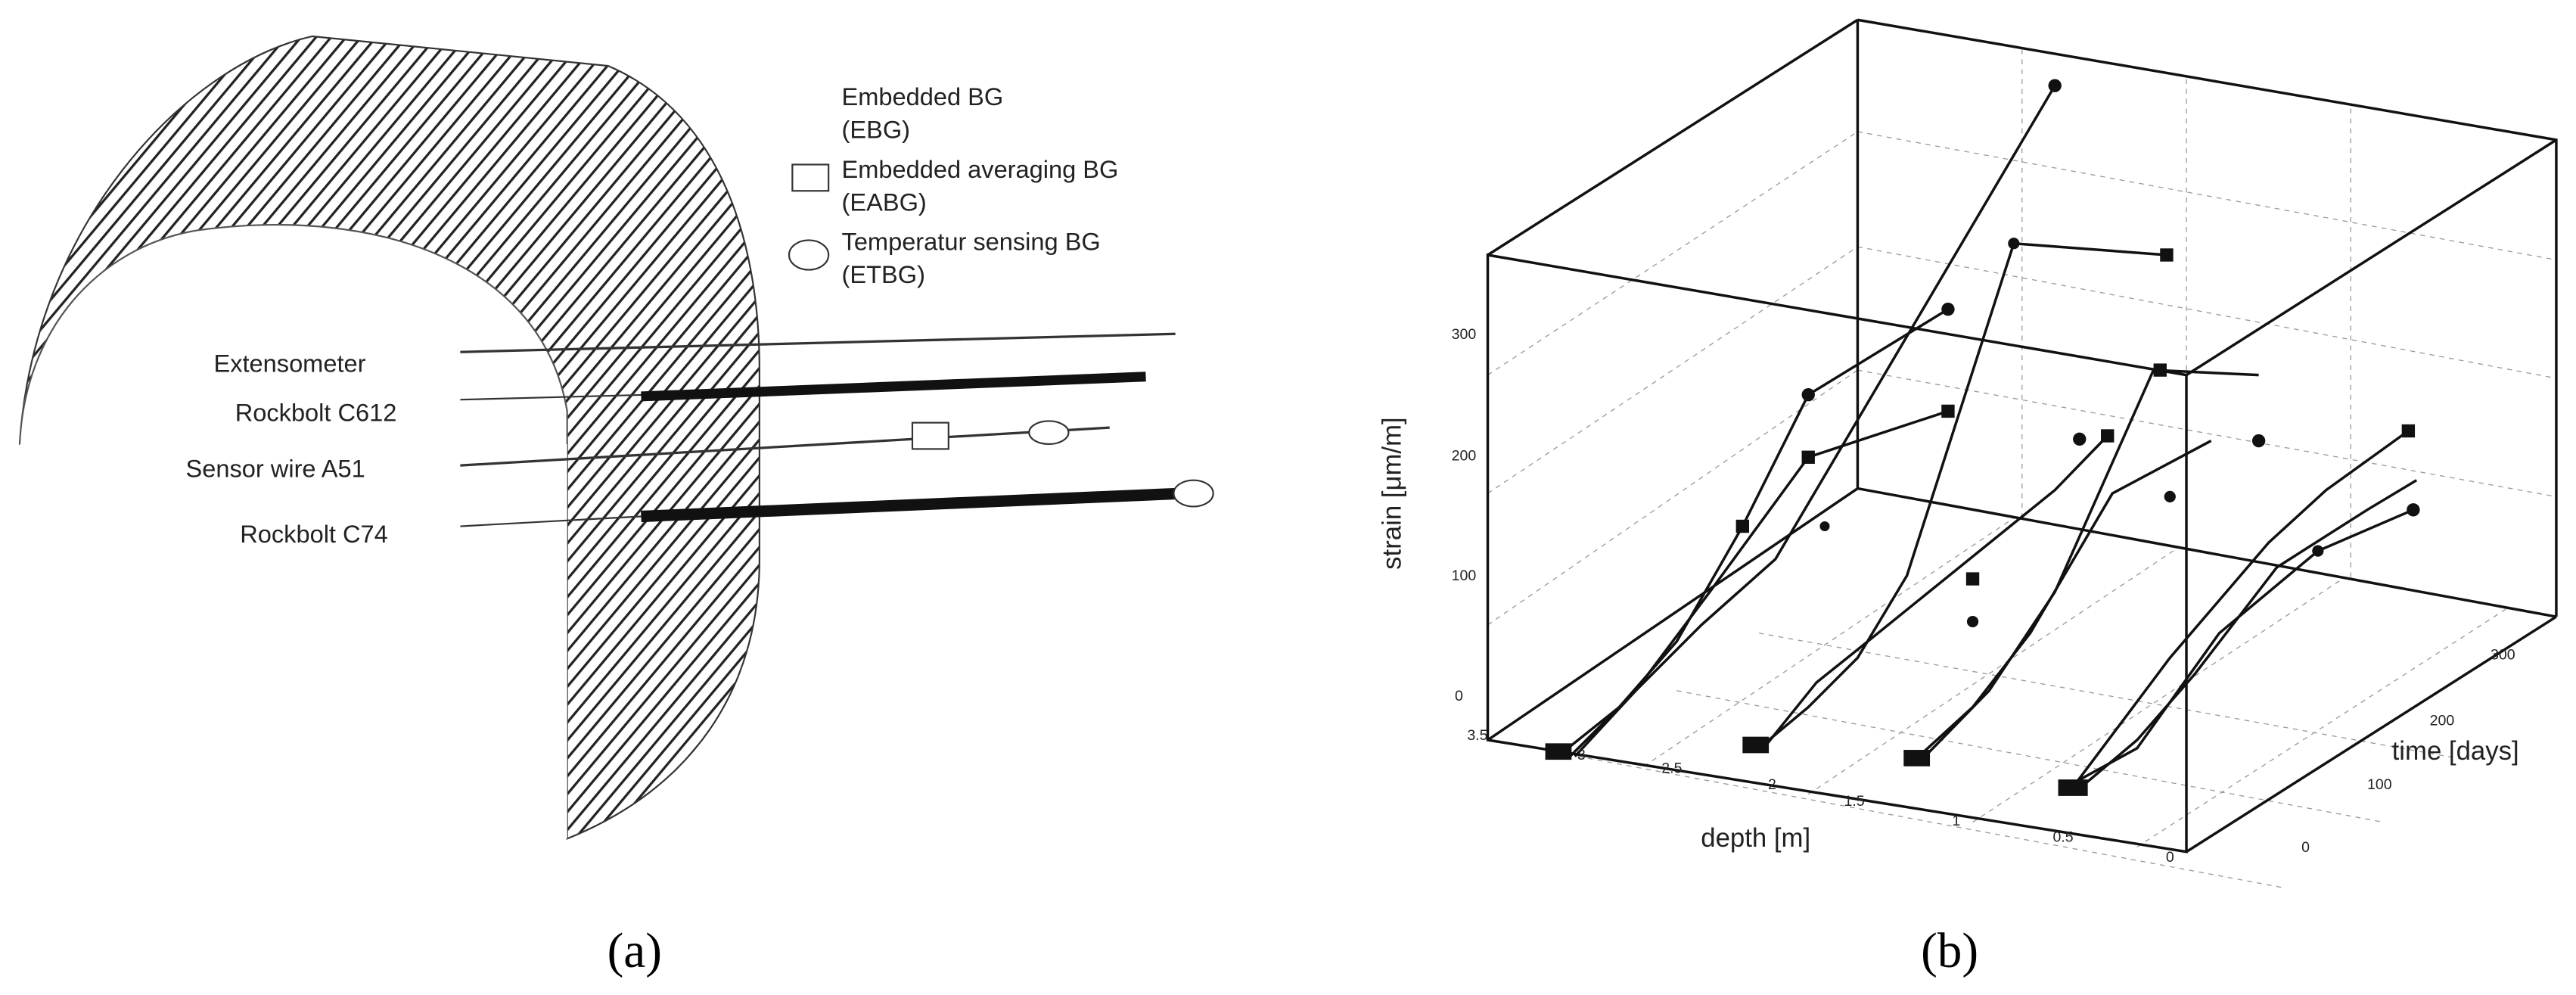 Image resolution: width=2576 pixels, height=995 pixels. What do you see at coordinates (923, 96) in the screenshot?
I see `legend-text: Embedded BG` at bounding box center [923, 96].